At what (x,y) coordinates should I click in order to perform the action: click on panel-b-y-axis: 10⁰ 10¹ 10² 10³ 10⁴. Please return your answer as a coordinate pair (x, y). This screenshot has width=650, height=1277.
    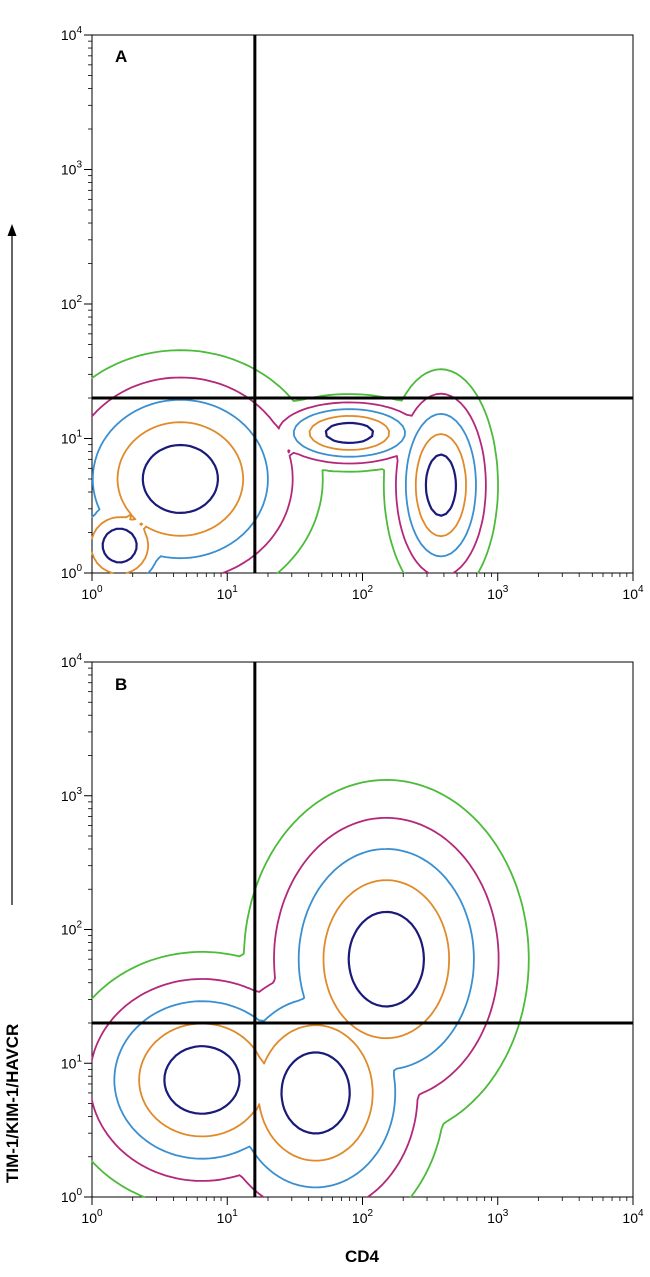
    Looking at the image, I should click on (76, 928).